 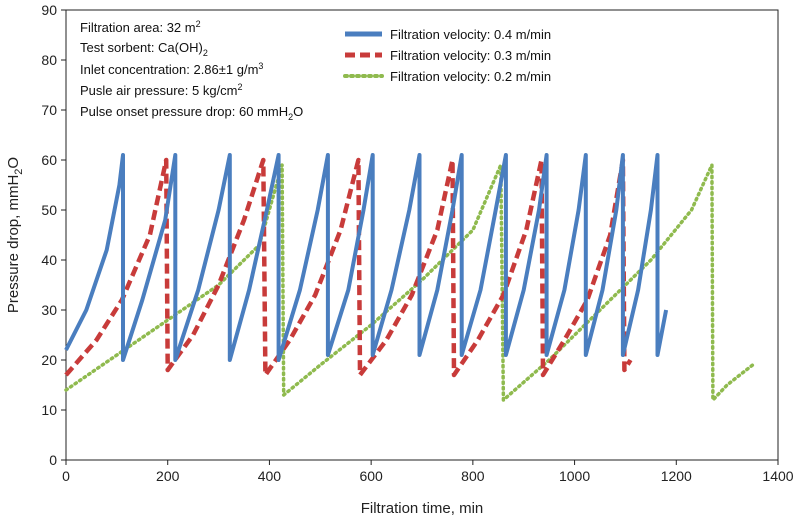 I want to click on x-tick-label: 1200, so click(x=676, y=476).